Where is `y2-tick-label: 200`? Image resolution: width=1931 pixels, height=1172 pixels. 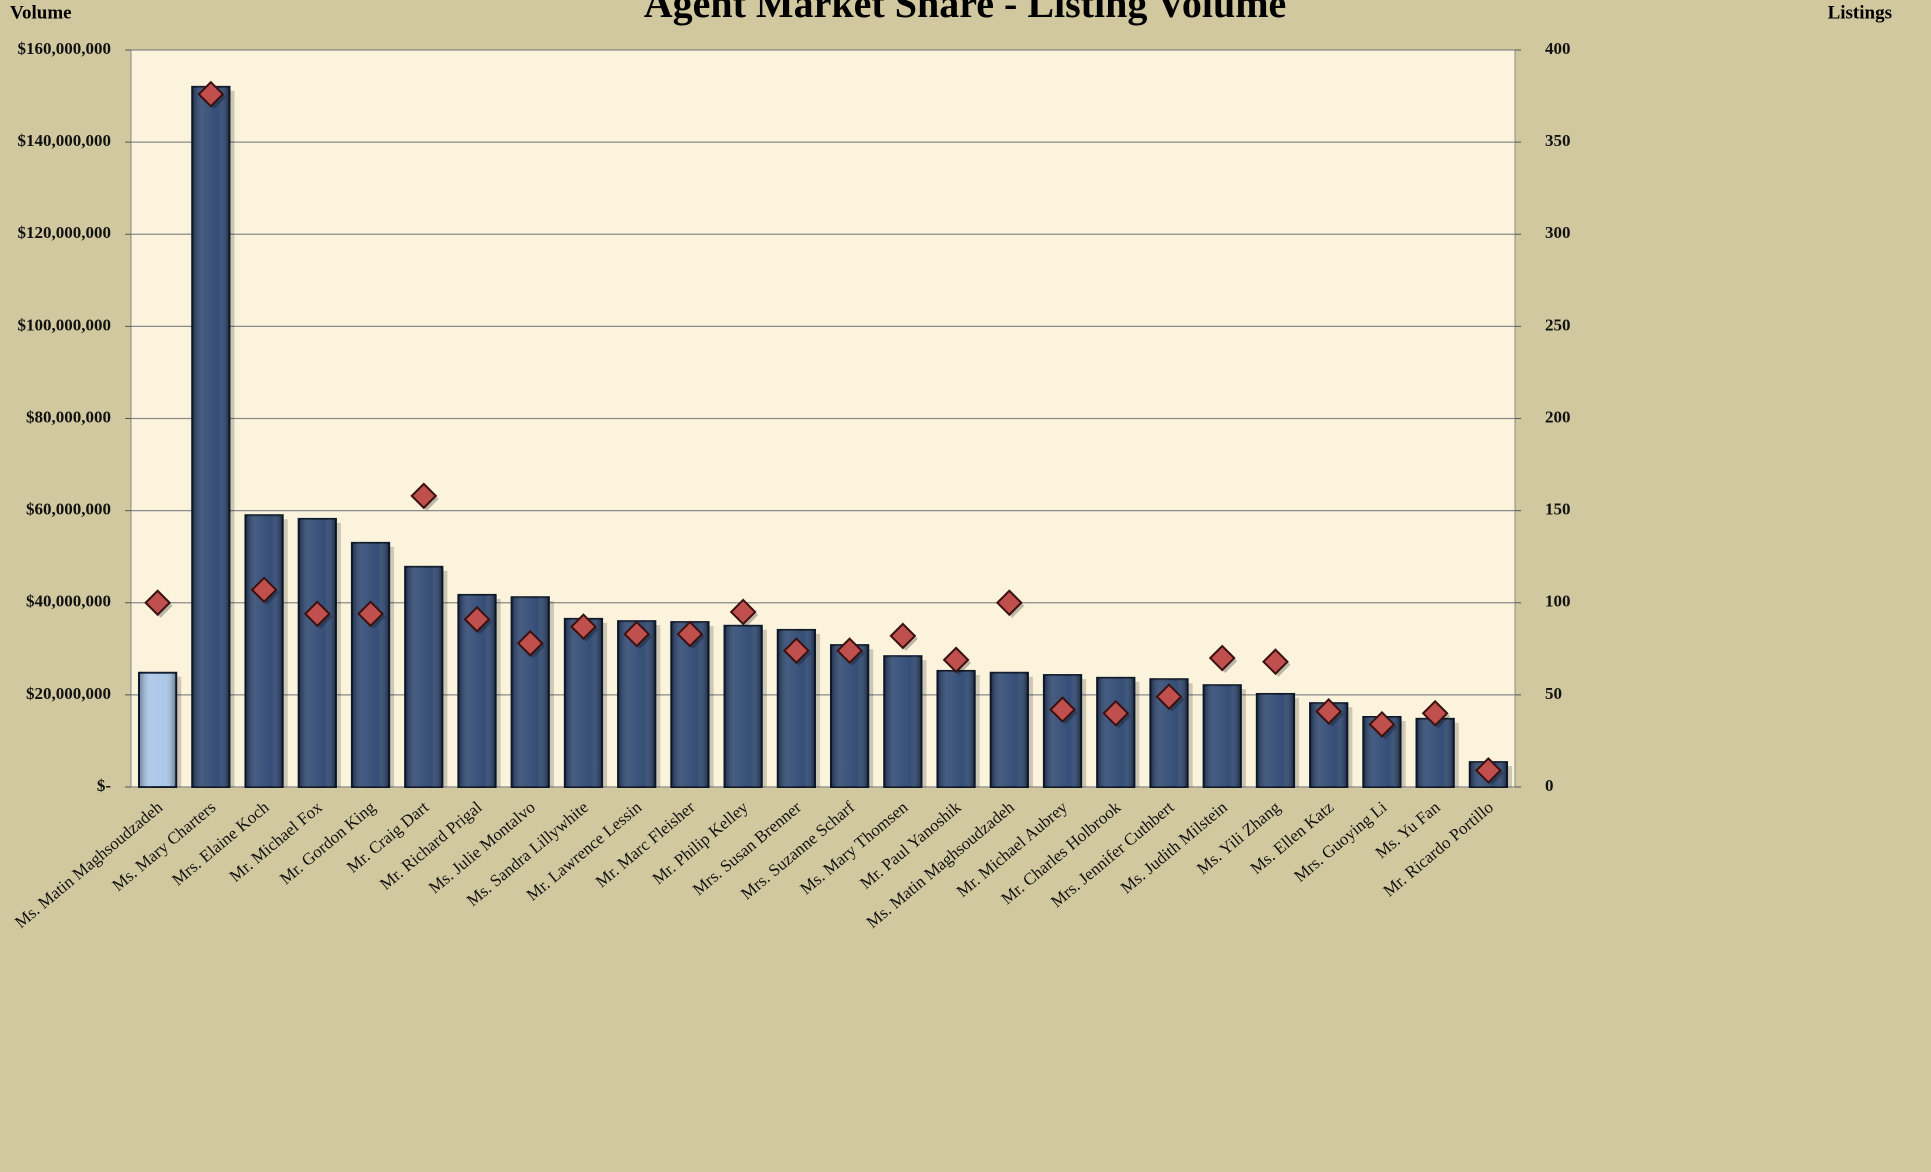 y2-tick-label: 200 is located at coordinates (1558, 416).